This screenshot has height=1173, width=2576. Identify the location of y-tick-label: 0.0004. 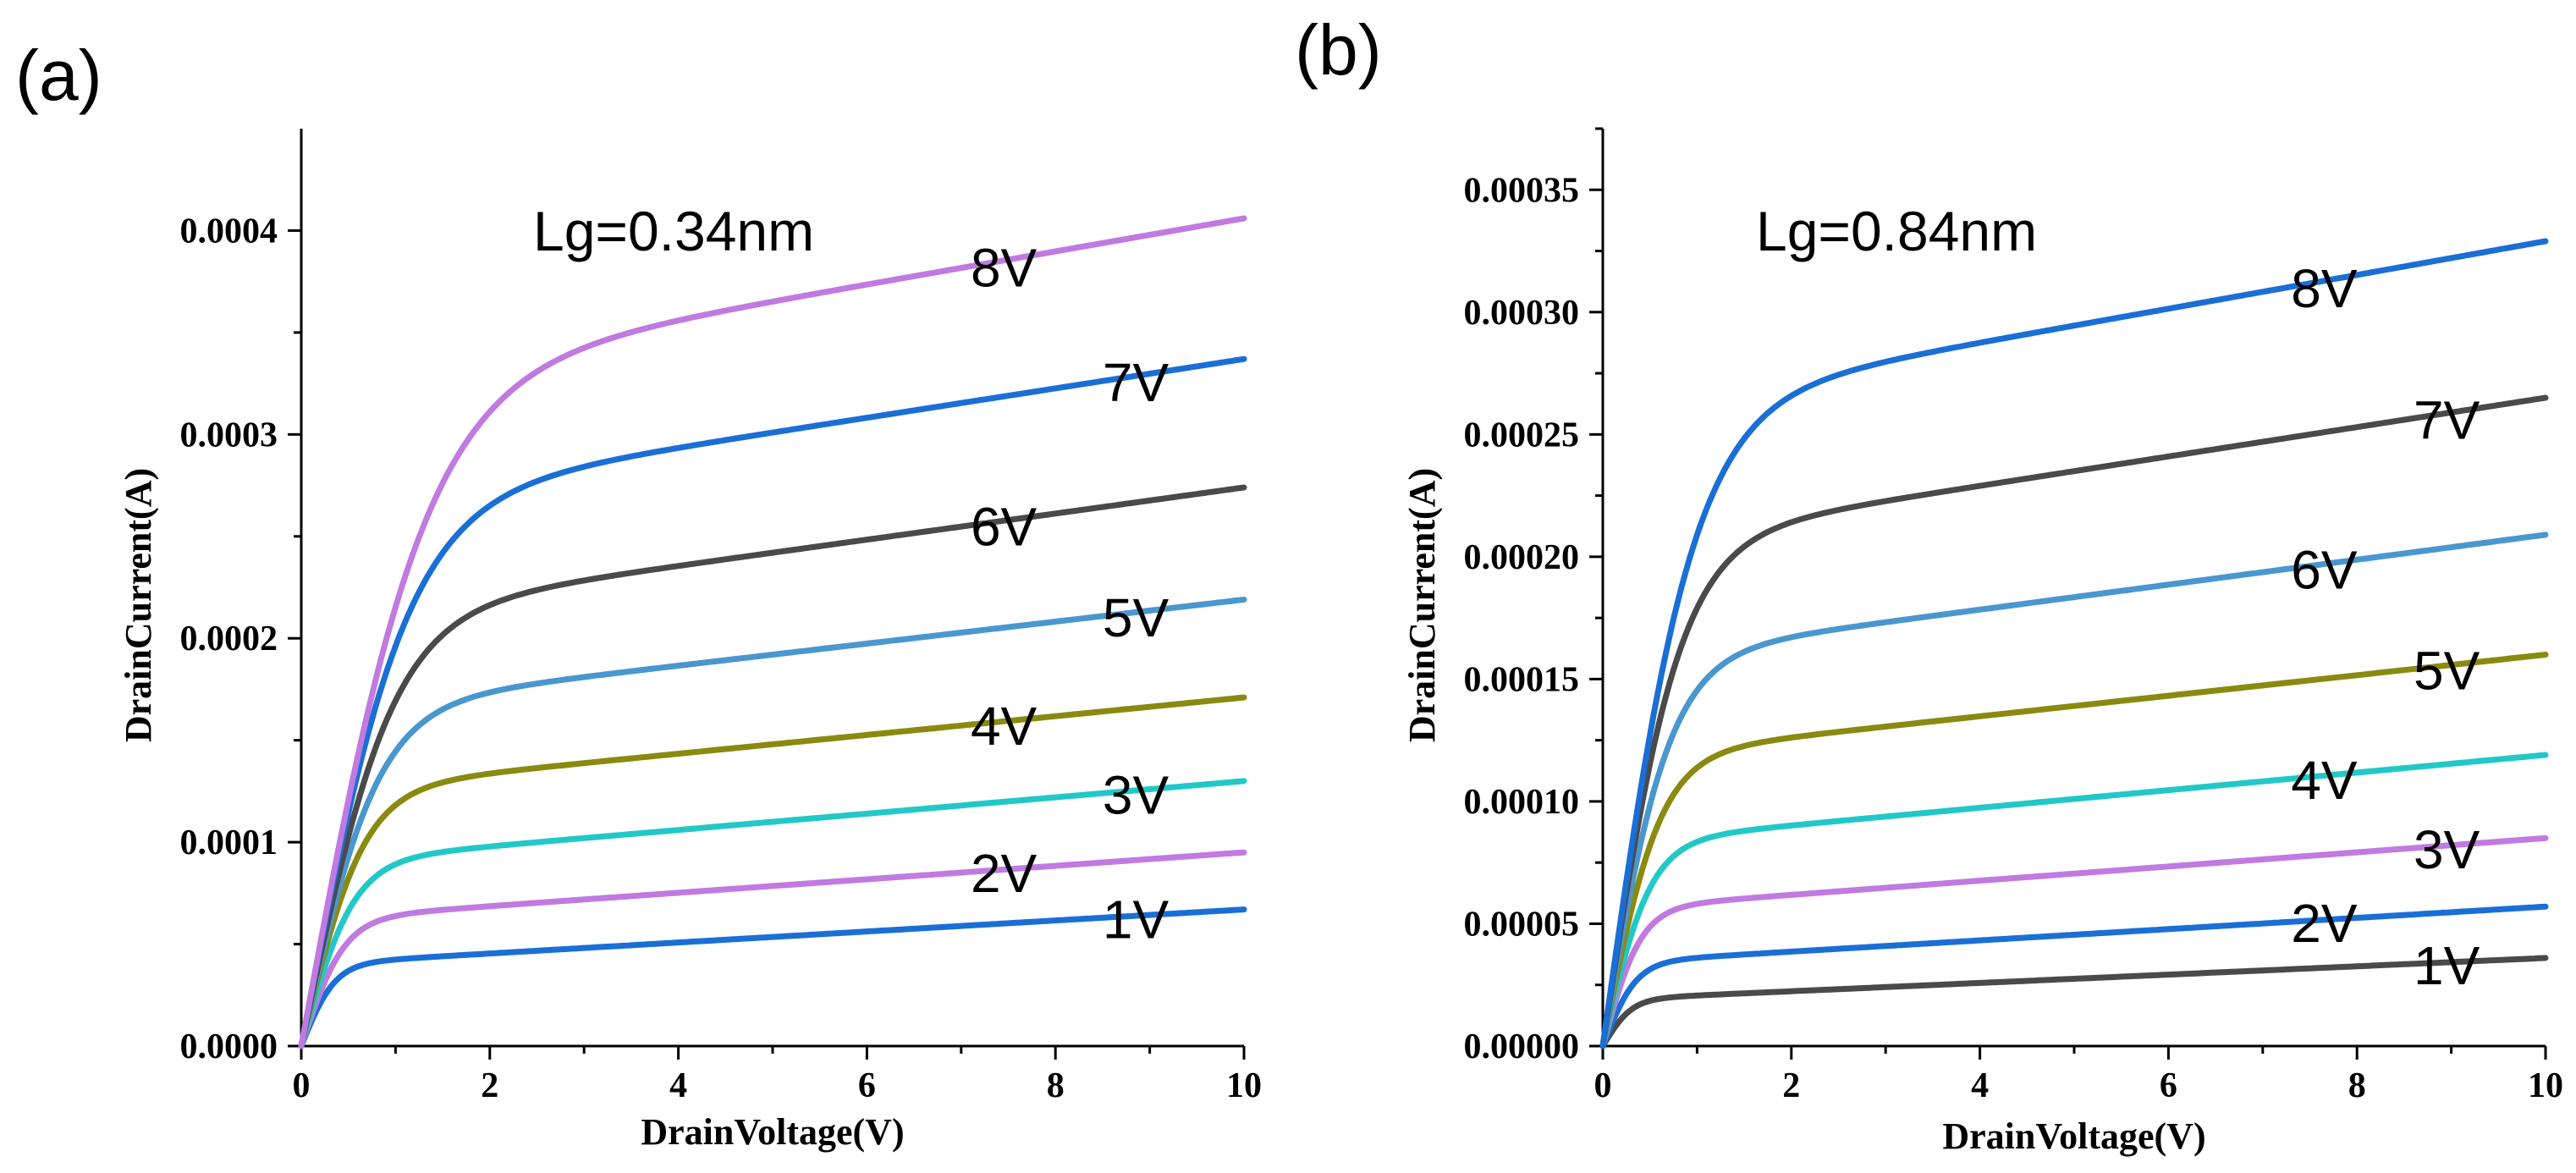
(229, 231).